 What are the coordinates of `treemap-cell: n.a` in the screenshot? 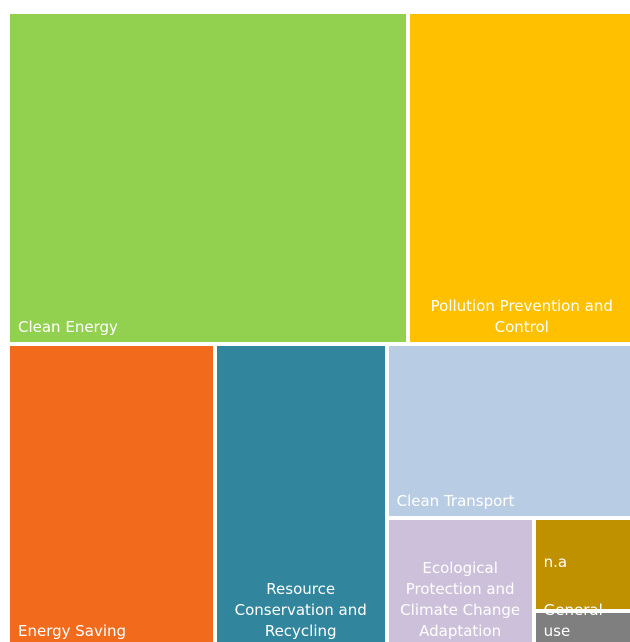 It's located at (582, 564).